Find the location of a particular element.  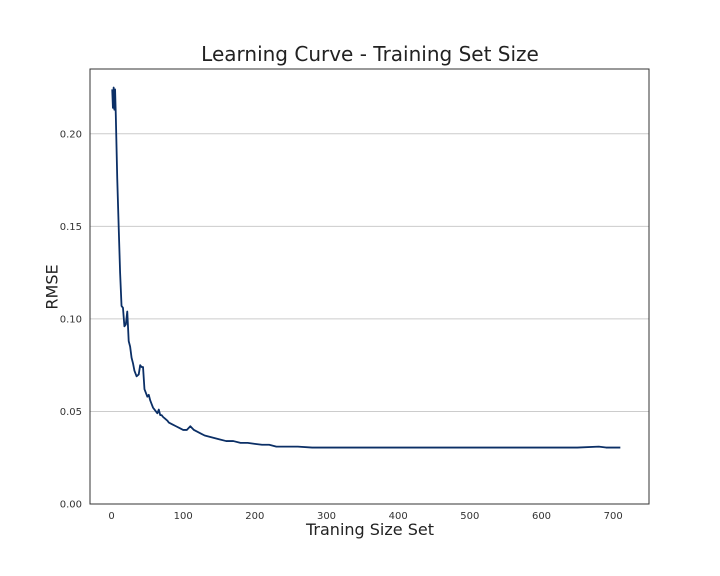

y-tick-label: 0.20 is located at coordinates (71, 134).